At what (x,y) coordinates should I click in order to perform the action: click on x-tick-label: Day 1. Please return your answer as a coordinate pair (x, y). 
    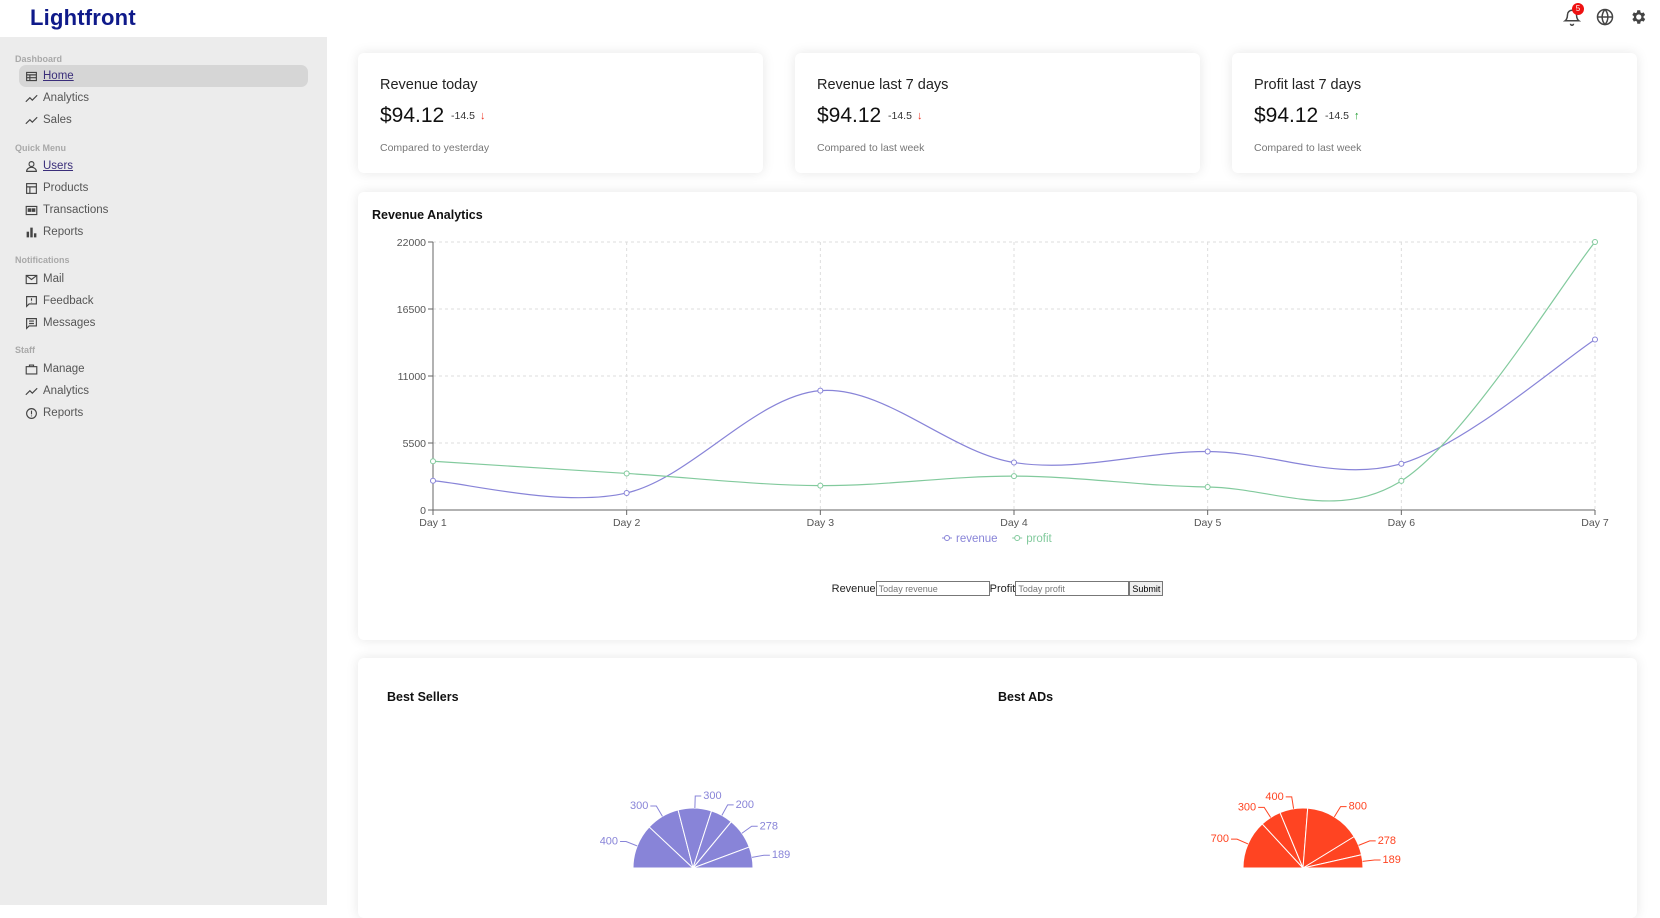
    Looking at the image, I should click on (433, 523).